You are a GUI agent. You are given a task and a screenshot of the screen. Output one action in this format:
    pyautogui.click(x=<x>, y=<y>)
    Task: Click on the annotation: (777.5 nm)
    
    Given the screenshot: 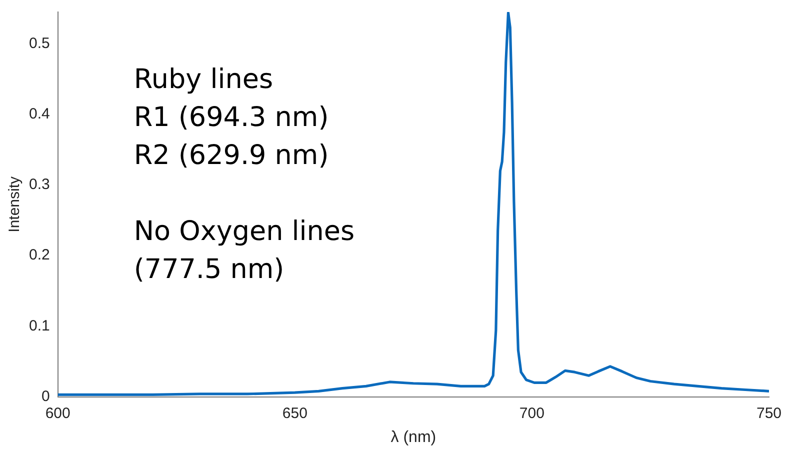 What is the action you would take?
    pyautogui.click(x=209, y=269)
    